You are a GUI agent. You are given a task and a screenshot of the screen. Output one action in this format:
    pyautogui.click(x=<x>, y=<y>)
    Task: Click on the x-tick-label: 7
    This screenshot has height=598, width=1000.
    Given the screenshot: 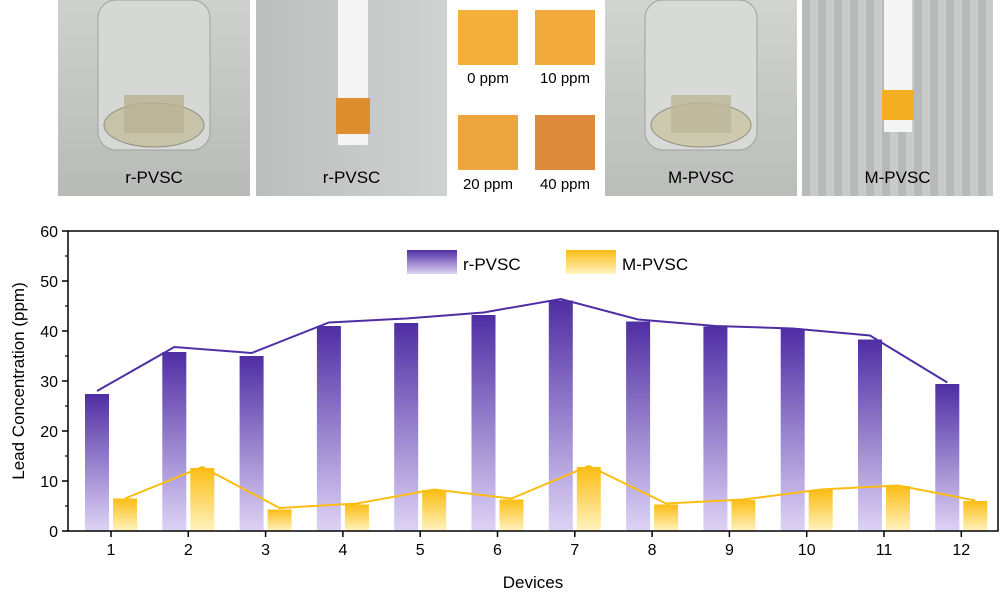 What is the action you would take?
    pyautogui.click(x=574, y=550)
    